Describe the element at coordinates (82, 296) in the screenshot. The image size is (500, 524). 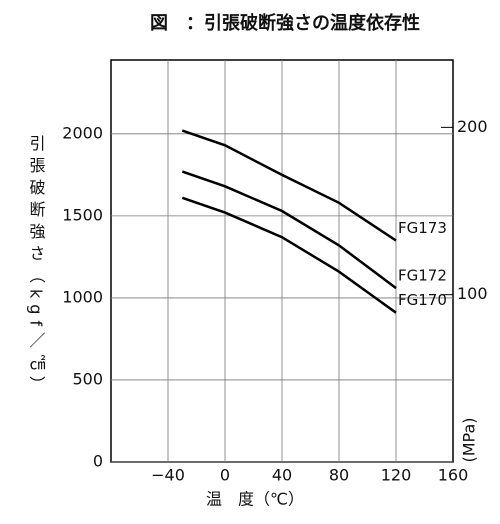
I see `y-tick-label: 1000` at that location.